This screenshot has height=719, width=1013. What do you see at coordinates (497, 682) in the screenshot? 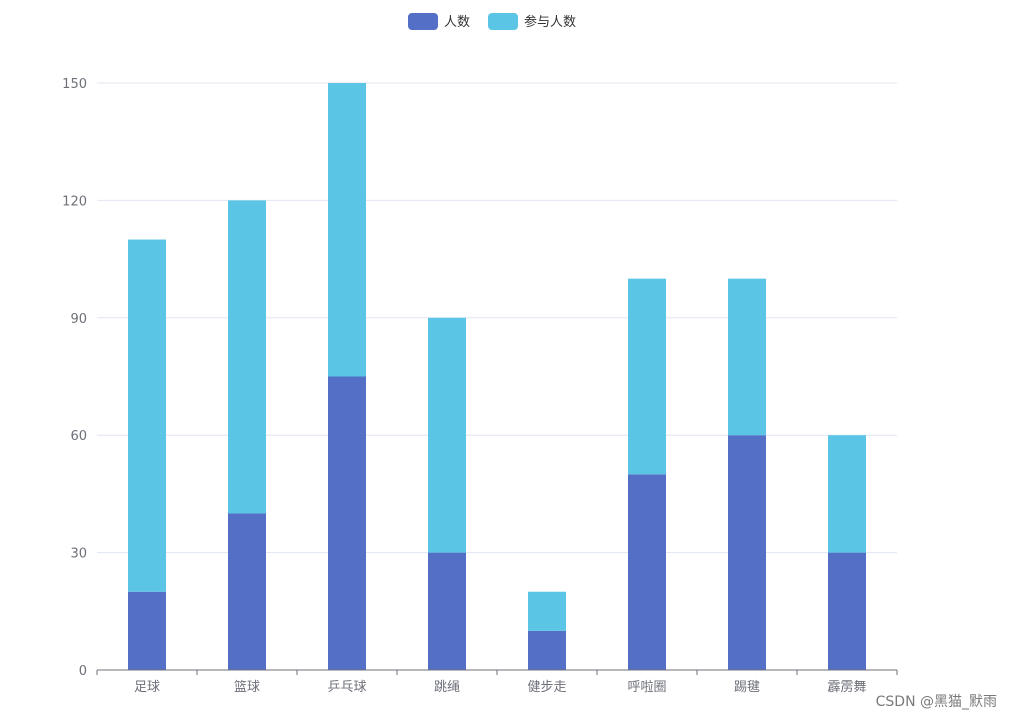
I see `x-axis: 足球 篮球 乒乓球 跳绳 健步走 呼啦圈 踢毽 霹雳舞` at bounding box center [497, 682].